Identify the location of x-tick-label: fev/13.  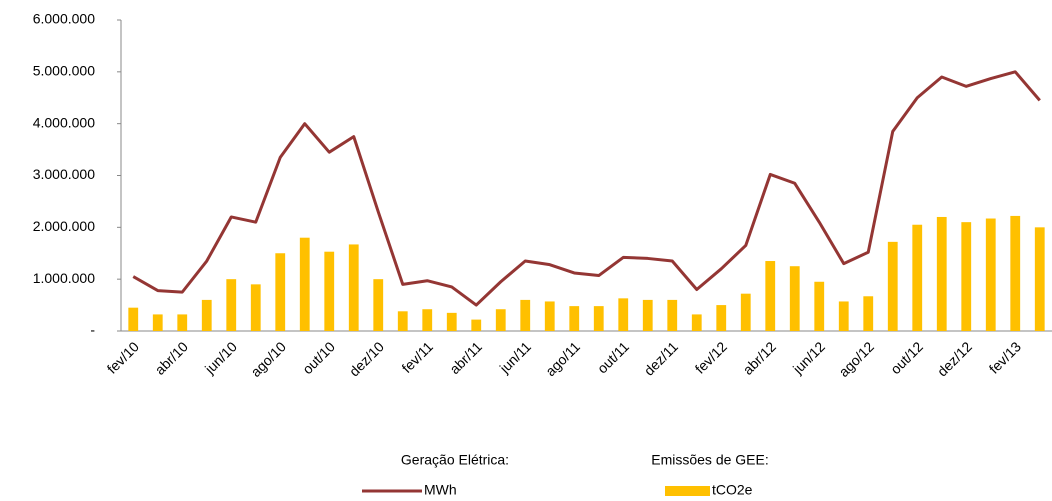
(1005, 357).